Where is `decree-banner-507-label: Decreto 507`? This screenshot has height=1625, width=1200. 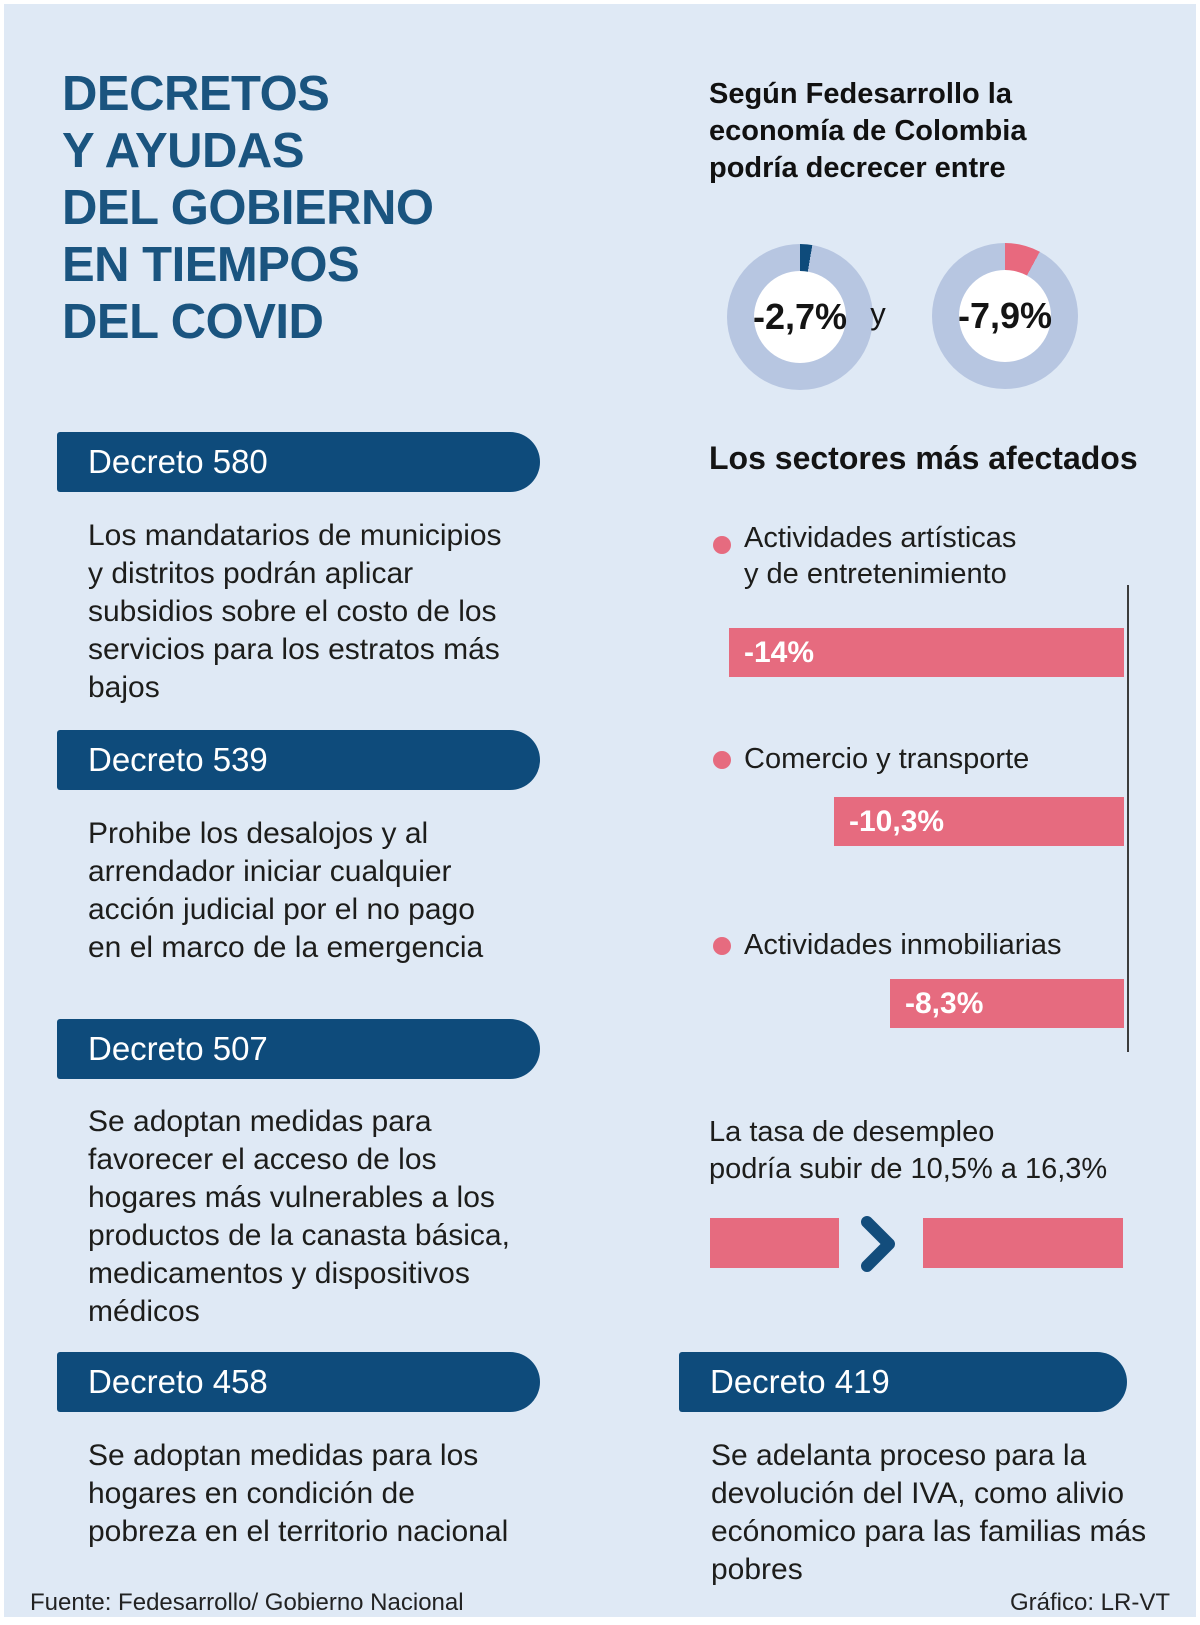 decree-banner-507-label: Decreto 507 is located at coordinates (178, 1048).